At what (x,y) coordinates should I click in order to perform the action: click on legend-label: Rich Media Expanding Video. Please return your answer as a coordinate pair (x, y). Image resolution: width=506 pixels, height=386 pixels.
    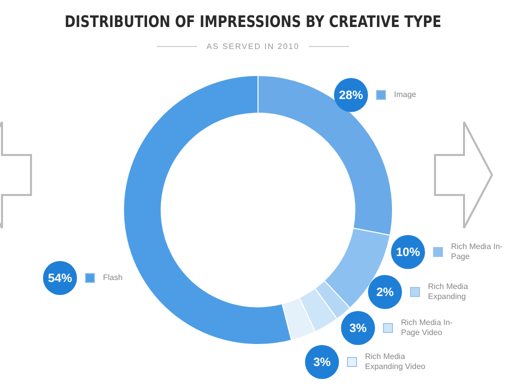
    Looking at the image, I should click on (395, 362).